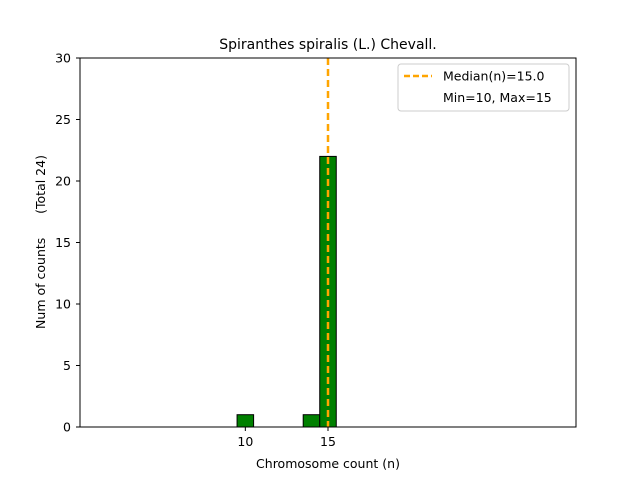  I want to click on legend-box, so click(483, 87).